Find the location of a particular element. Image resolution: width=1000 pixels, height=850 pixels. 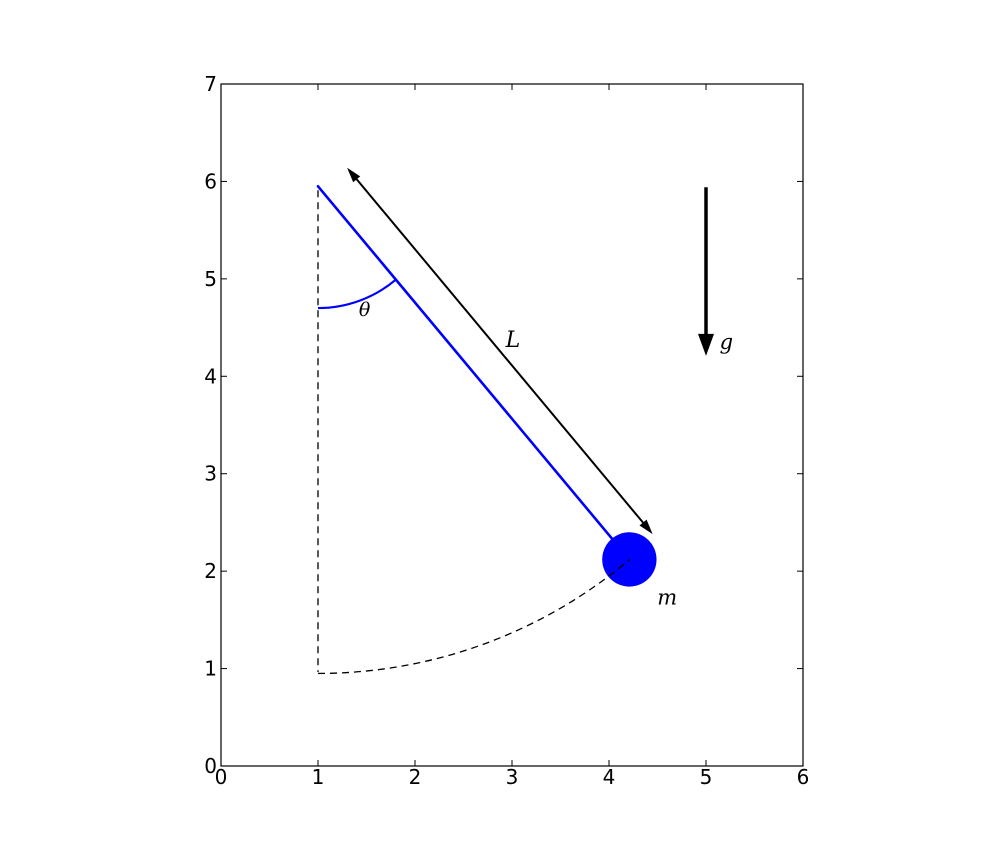

y-tick-label: 0 is located at coordinates (210, 766).